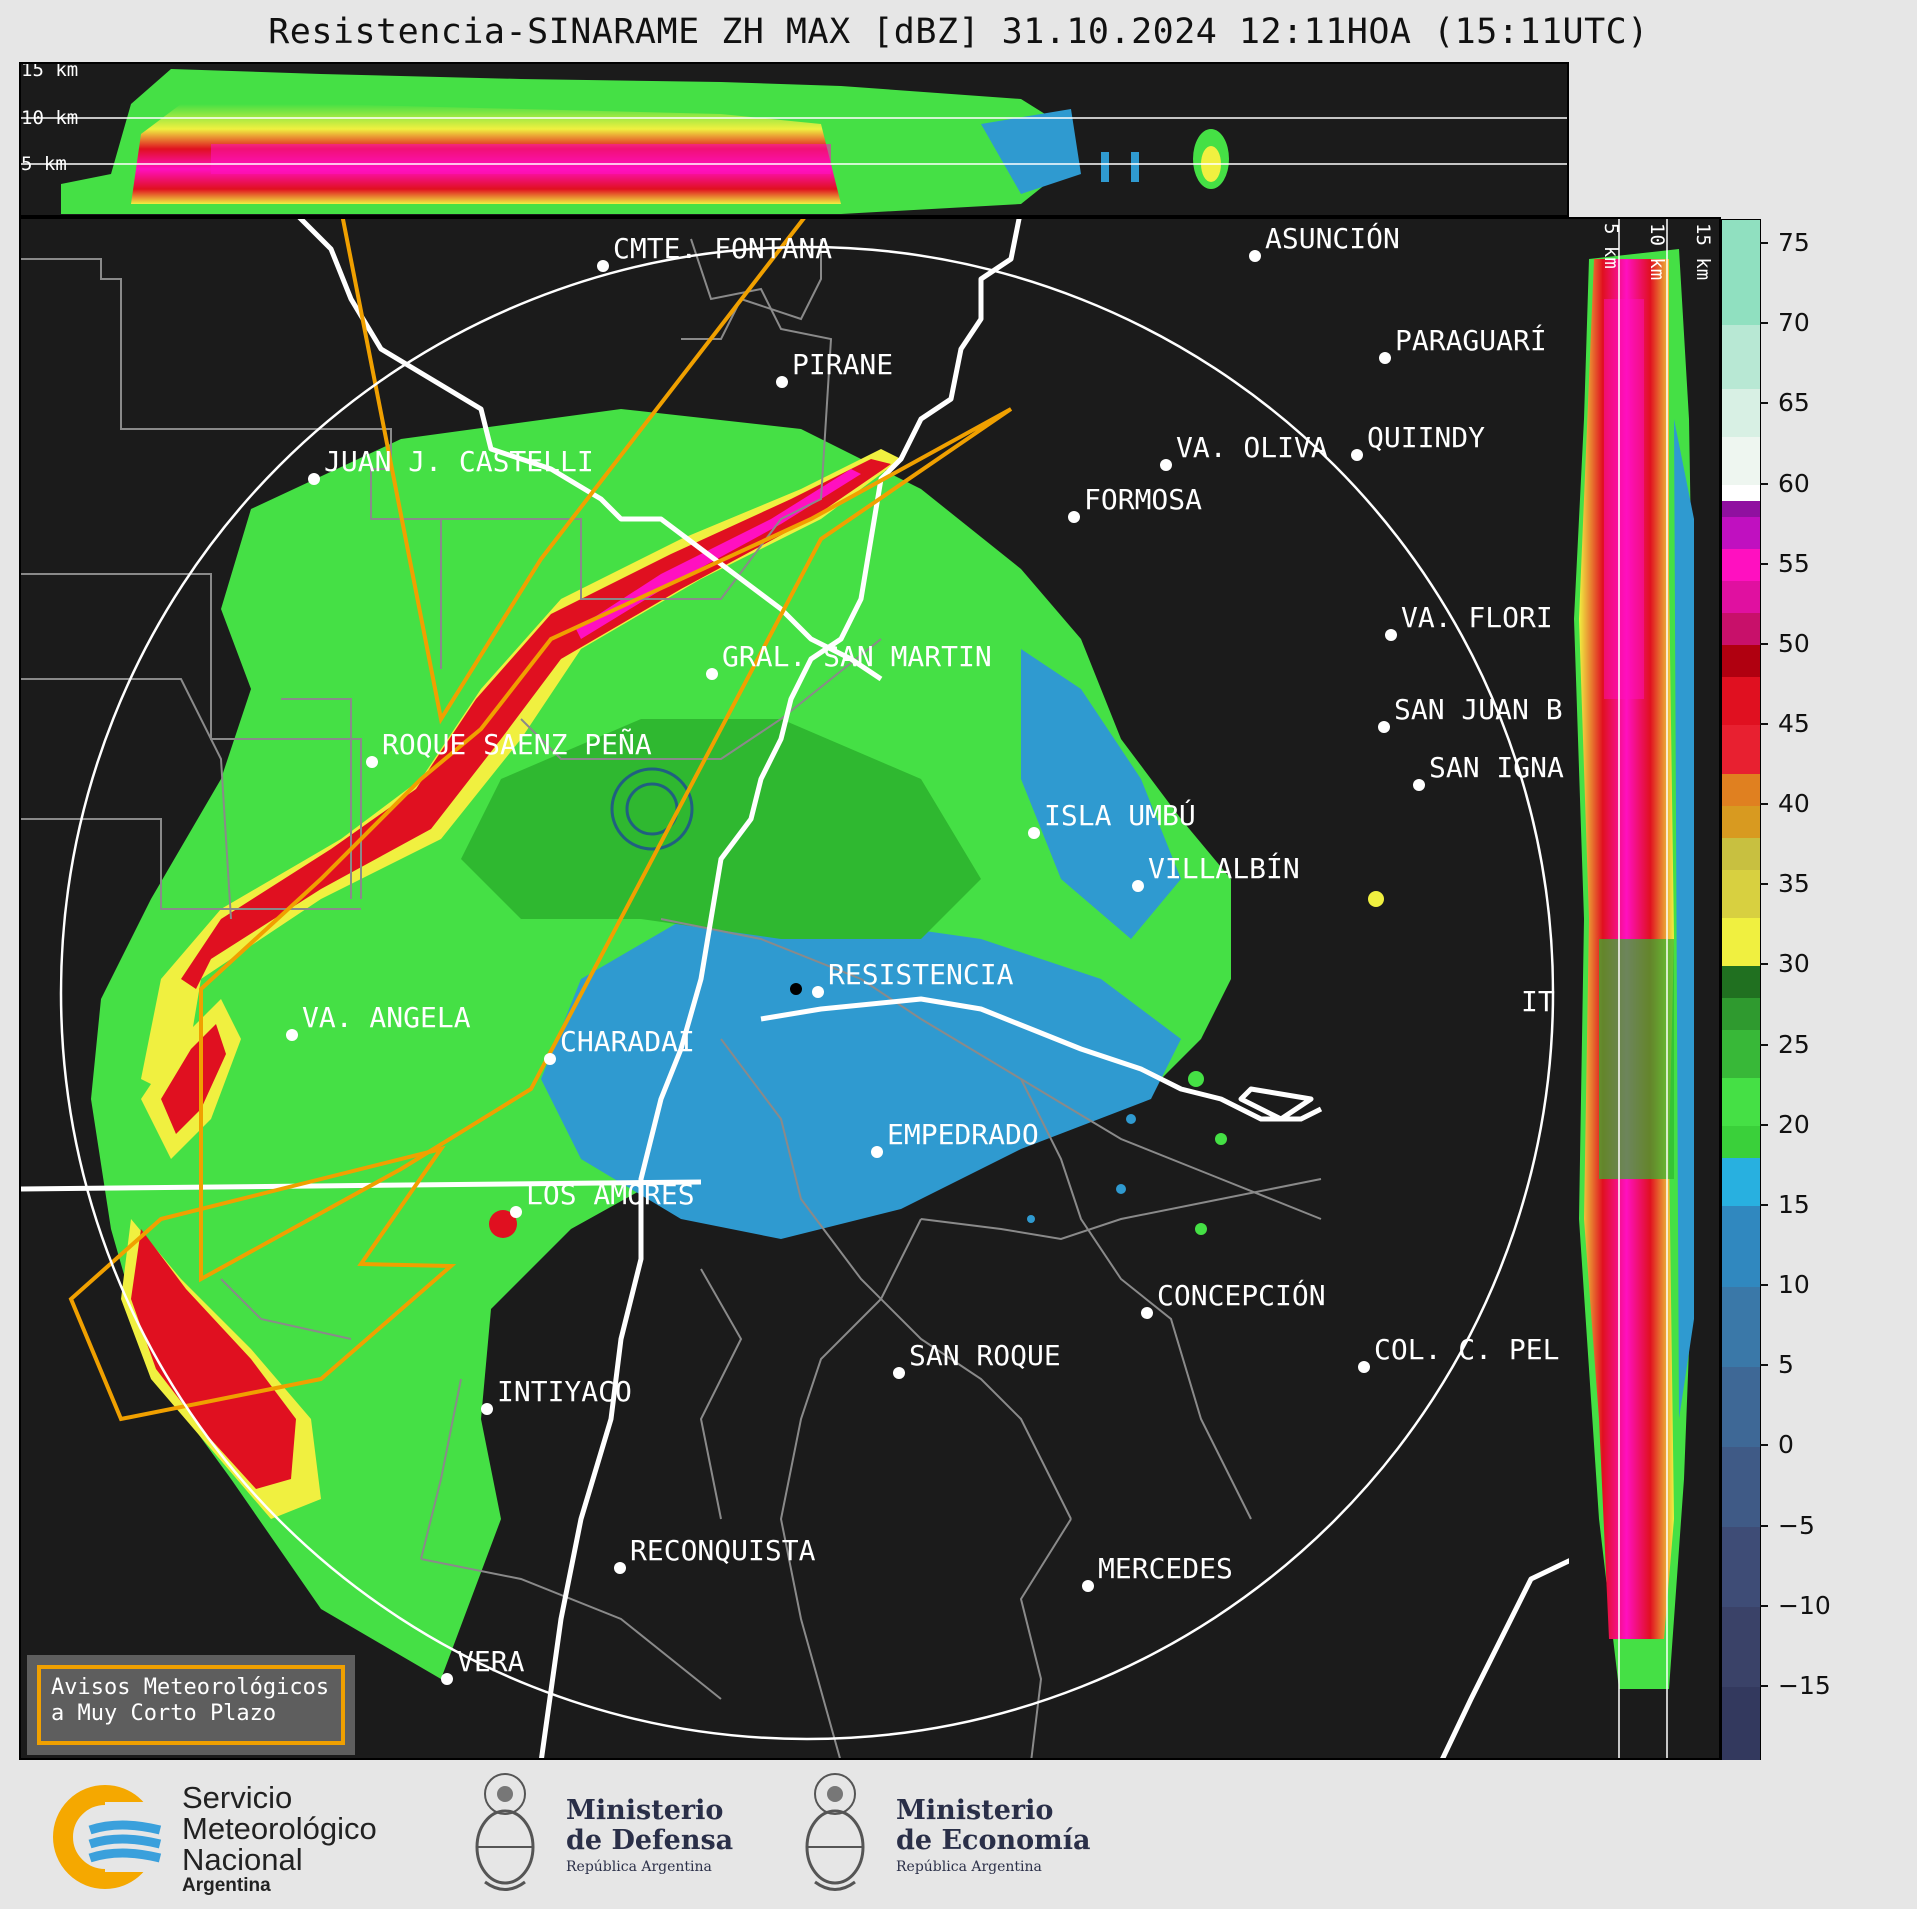 The height and width of the screenshot is (1909, 1917). I want to click on defensa-logo-line2: de Defensa, so click(650, 1840).